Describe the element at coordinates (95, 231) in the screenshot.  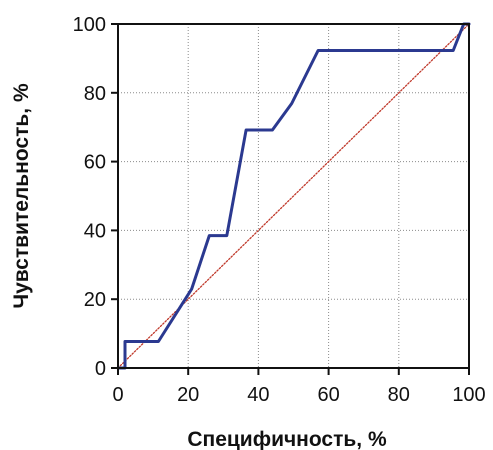
I see `y-tick-label: 40` at that location.